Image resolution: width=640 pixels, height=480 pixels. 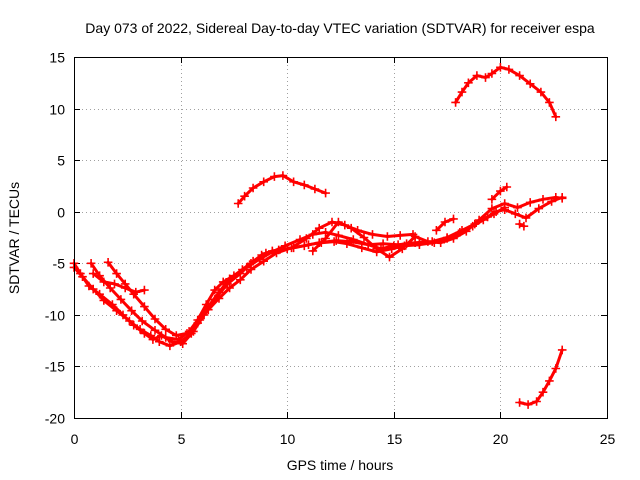 What do you see at coordinates (340, 465) in the screenshot?
I see `x-axis-label: GPS time / hours` at bounding box center [340, 465].